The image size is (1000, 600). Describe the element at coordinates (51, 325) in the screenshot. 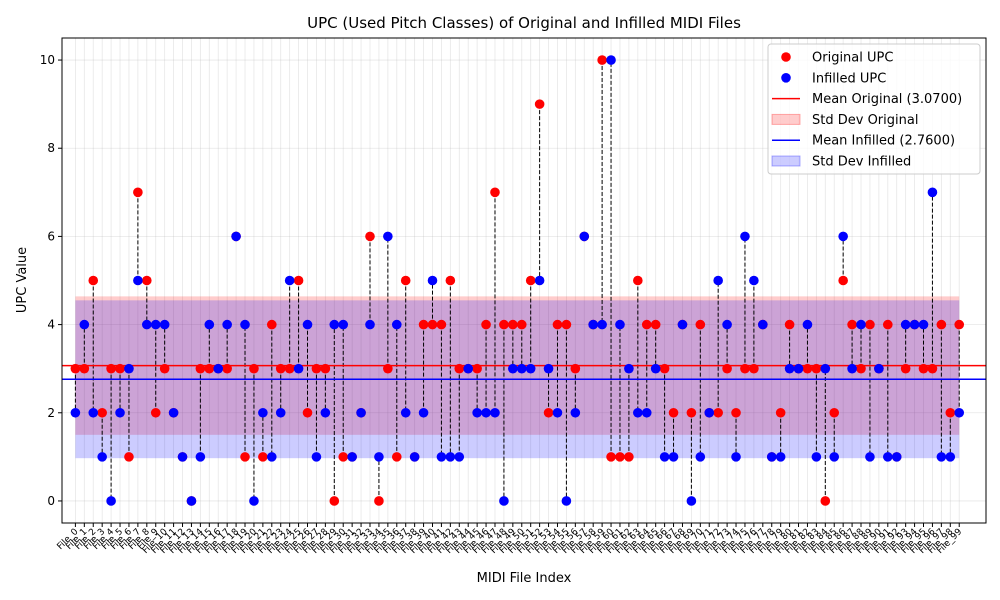

I see `y-tick-label: 4` at that location.